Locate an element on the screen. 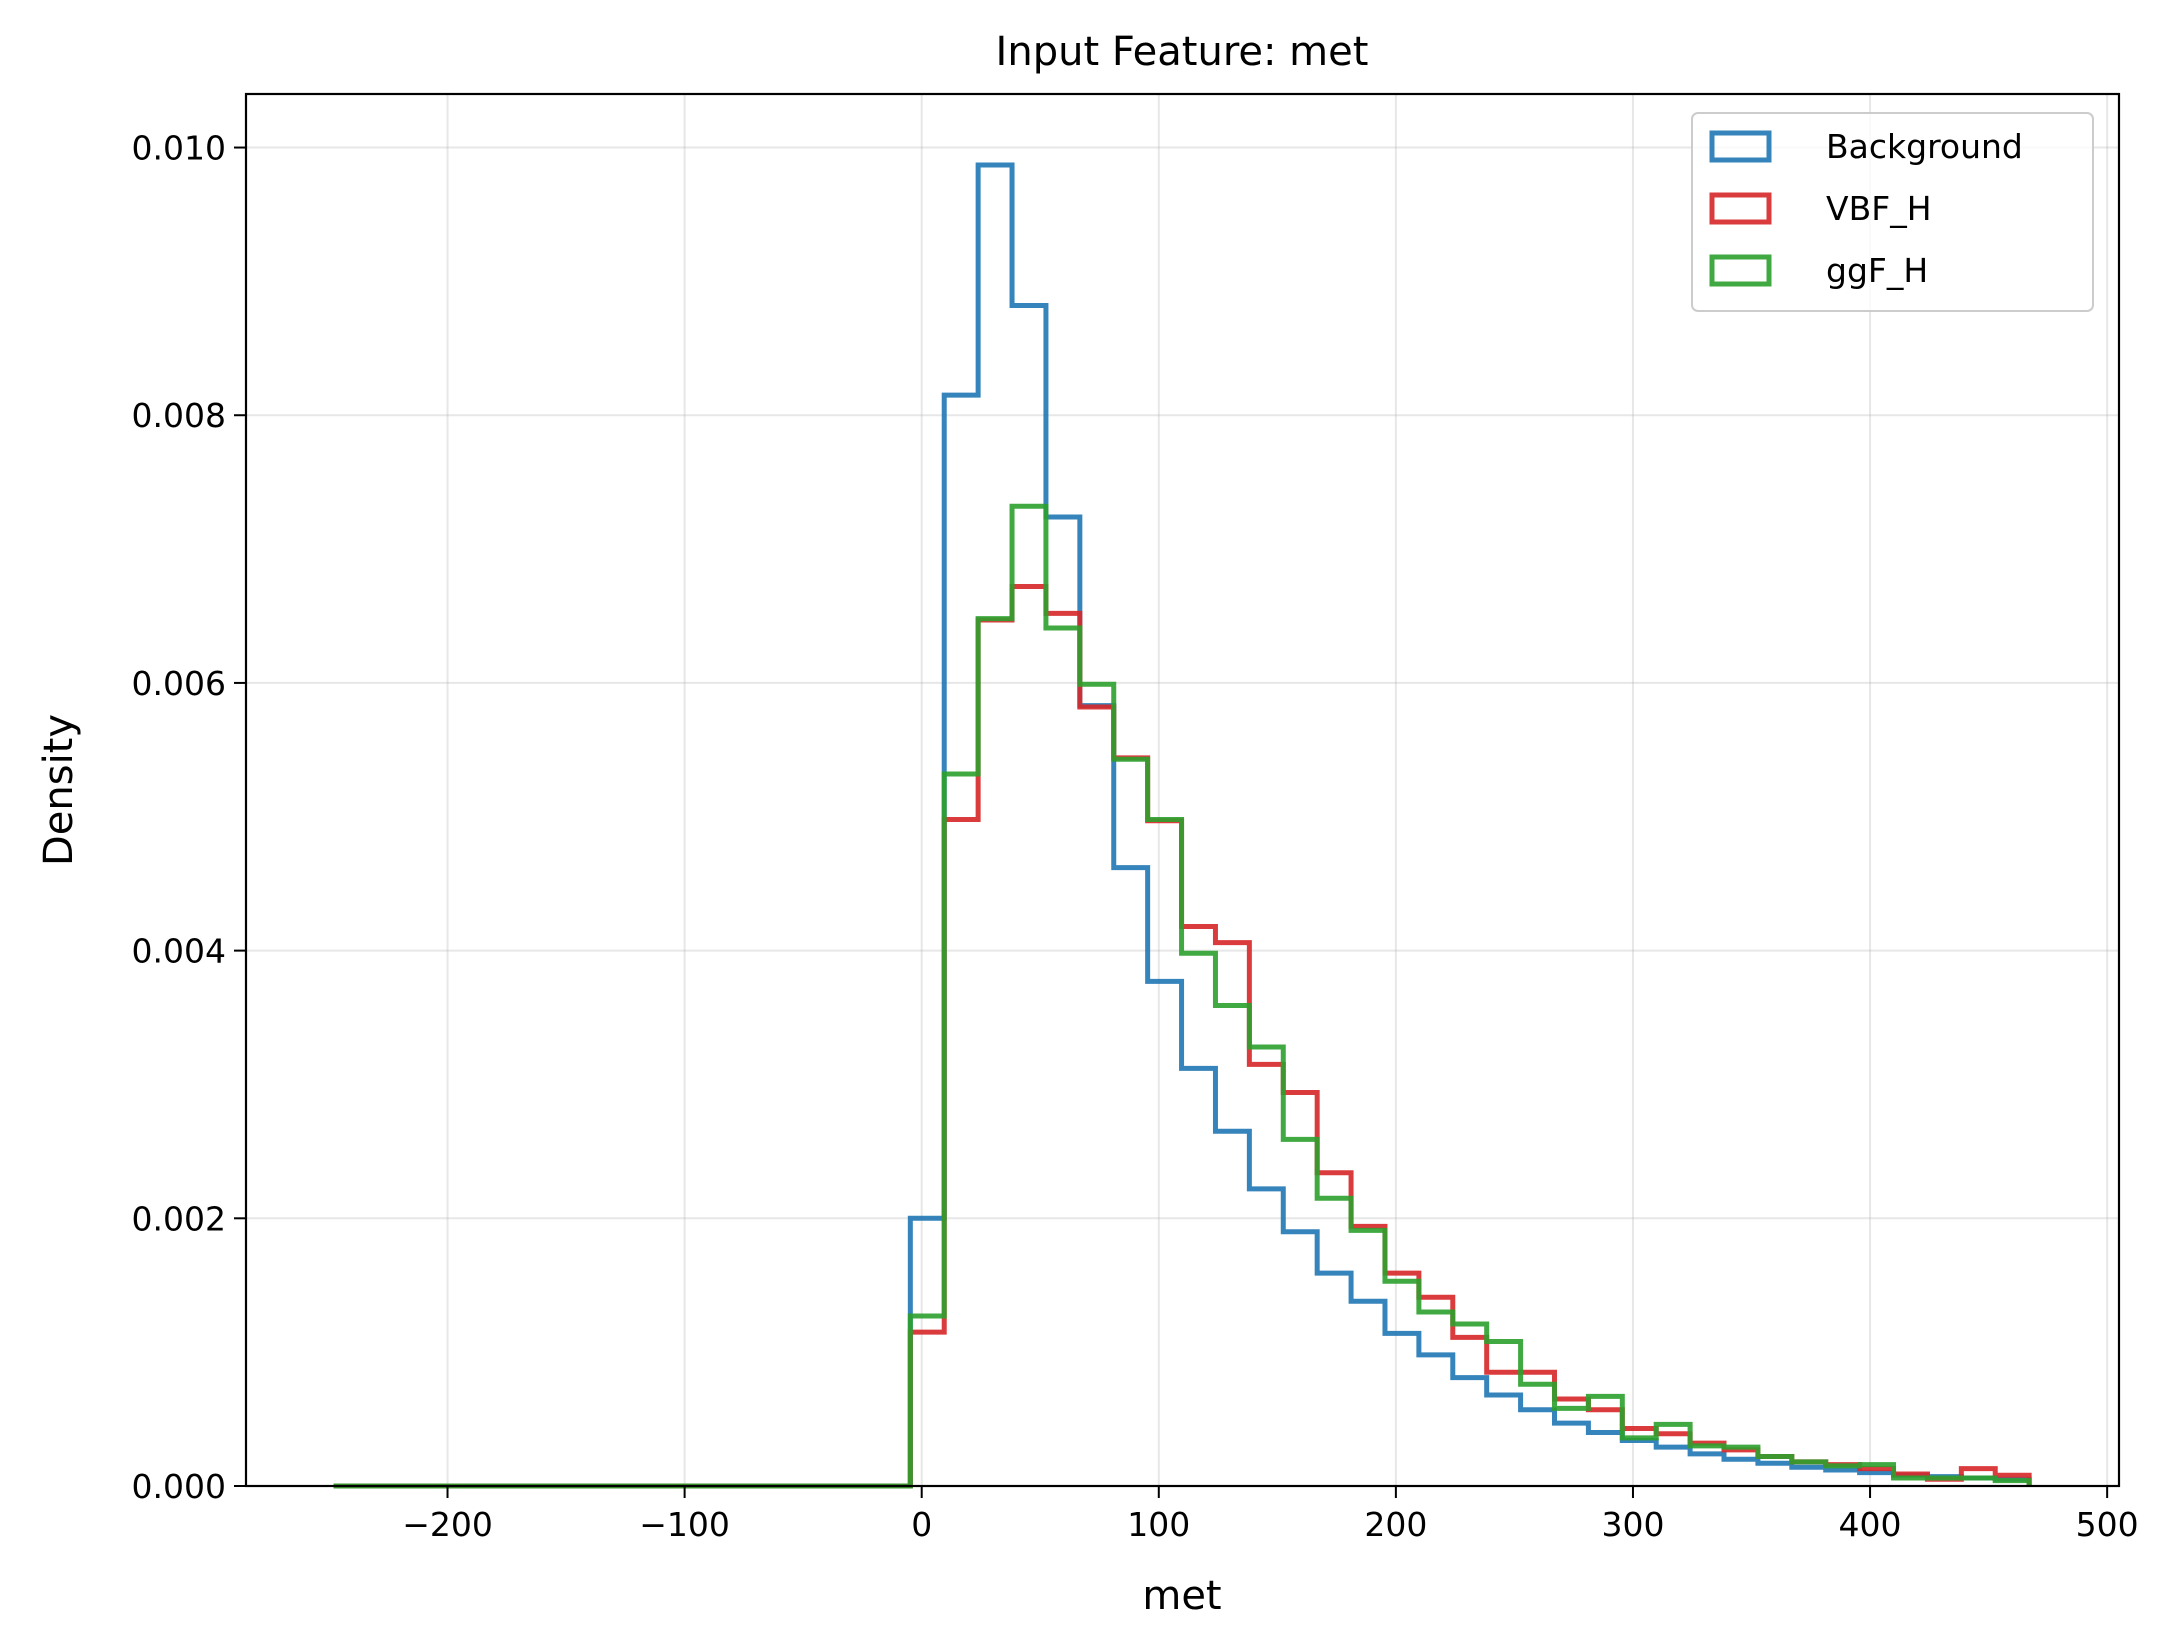 This screenshot has width=2165, height=1642. y-tick-label: 0.006 is located at coordinates (179, 683).